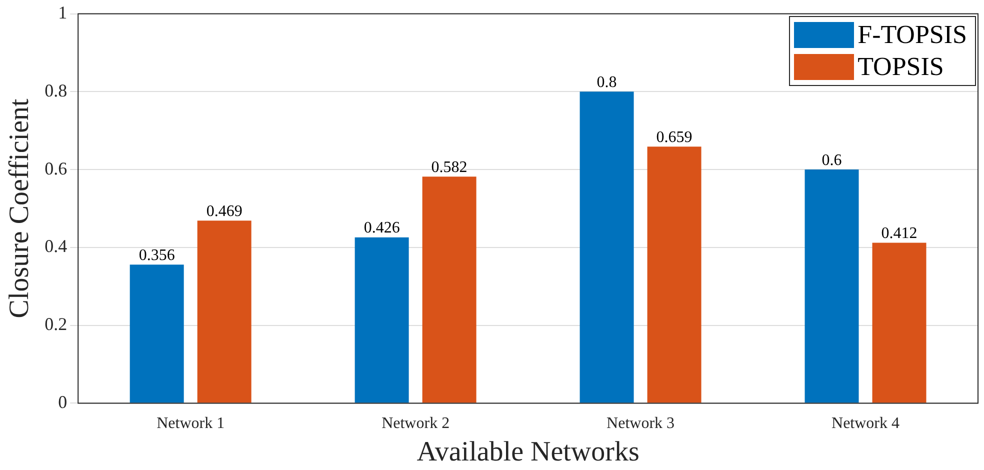 The height and width of the screenshot is (470, 984). Describe the element at coordinates (832, 160) in the screenshot. I see `data-label: 0.6` at that location.